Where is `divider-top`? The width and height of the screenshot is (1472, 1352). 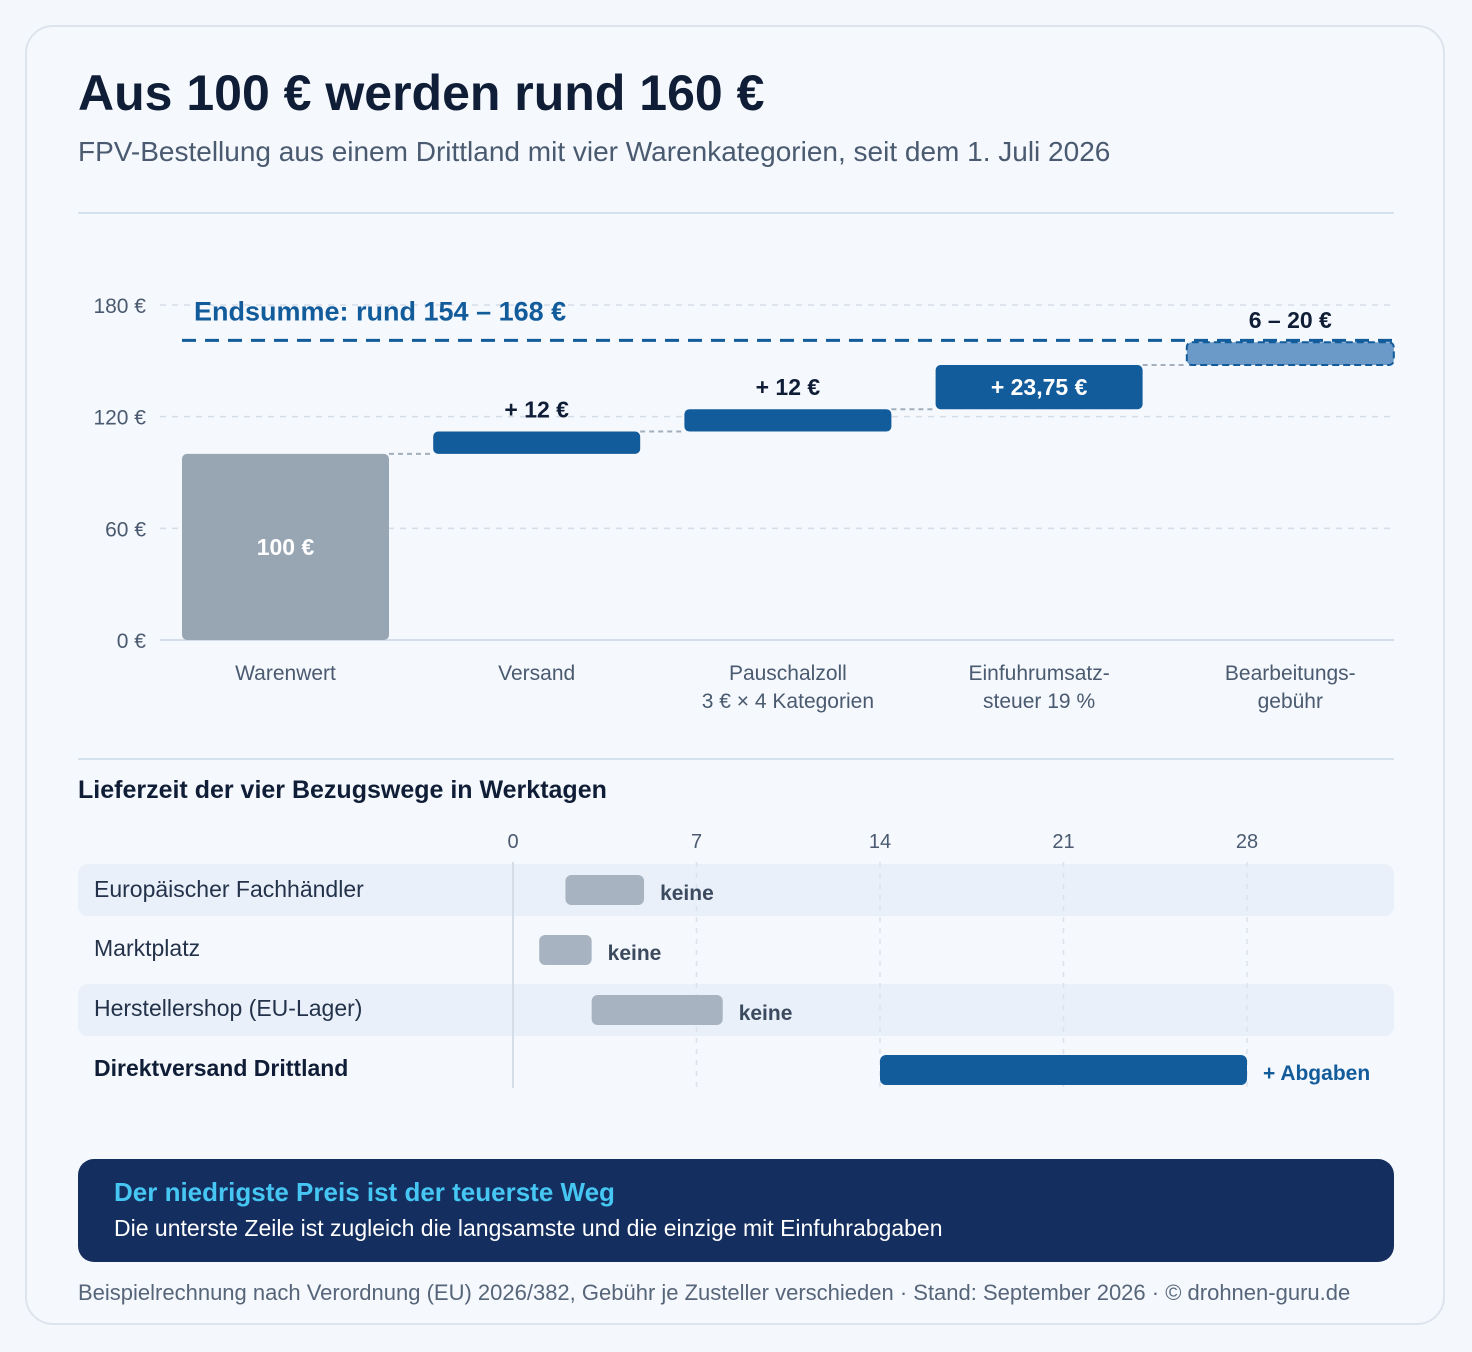 divider-top is located at coordinates (736, 213).